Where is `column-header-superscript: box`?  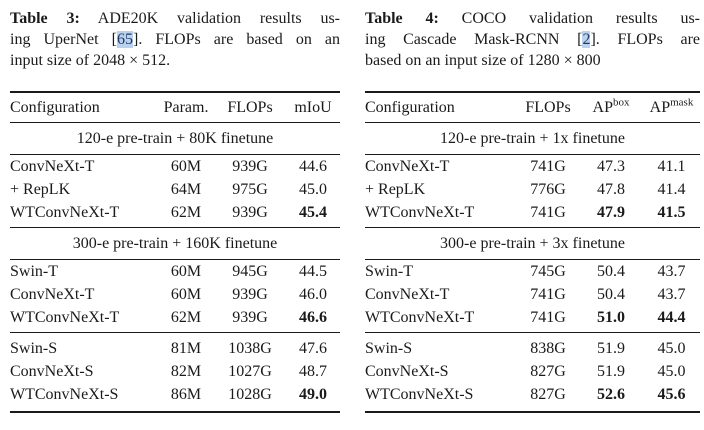
column-header-superscript: box is located at coordinates (621, 102).